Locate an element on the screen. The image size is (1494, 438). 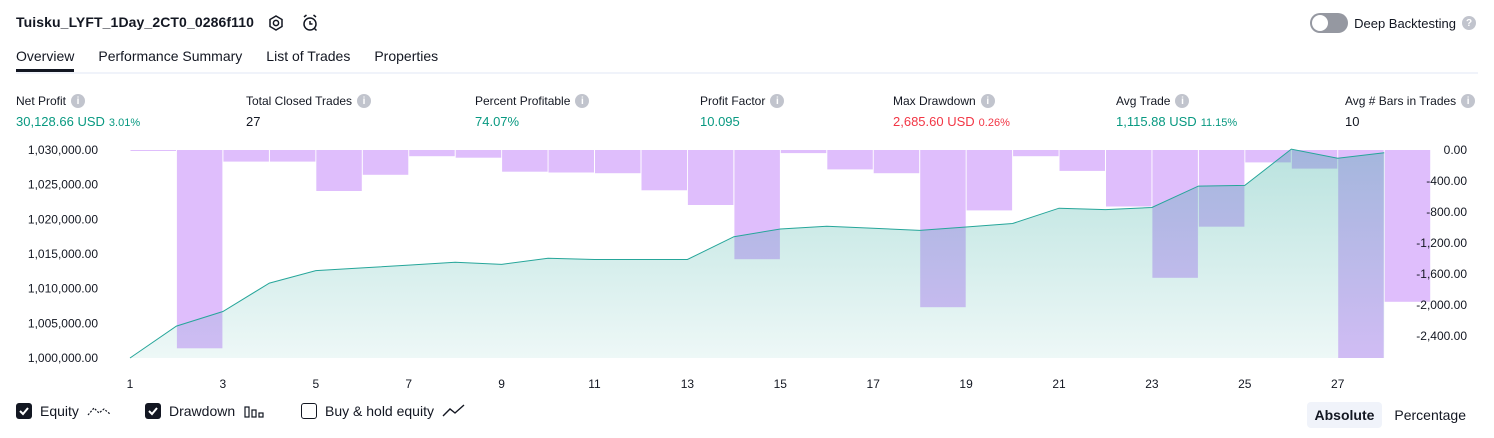
metric-value: 27 is located at coordinates (308, 121).